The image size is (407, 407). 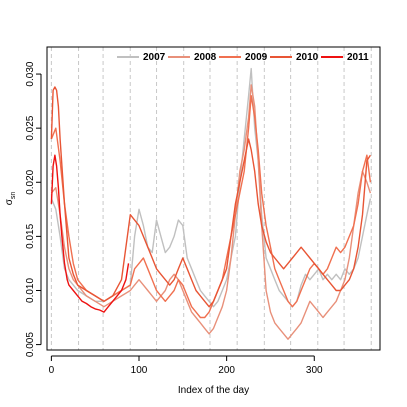 I want to click on legend-label-2007: 2007, so click(x=154, y=57).